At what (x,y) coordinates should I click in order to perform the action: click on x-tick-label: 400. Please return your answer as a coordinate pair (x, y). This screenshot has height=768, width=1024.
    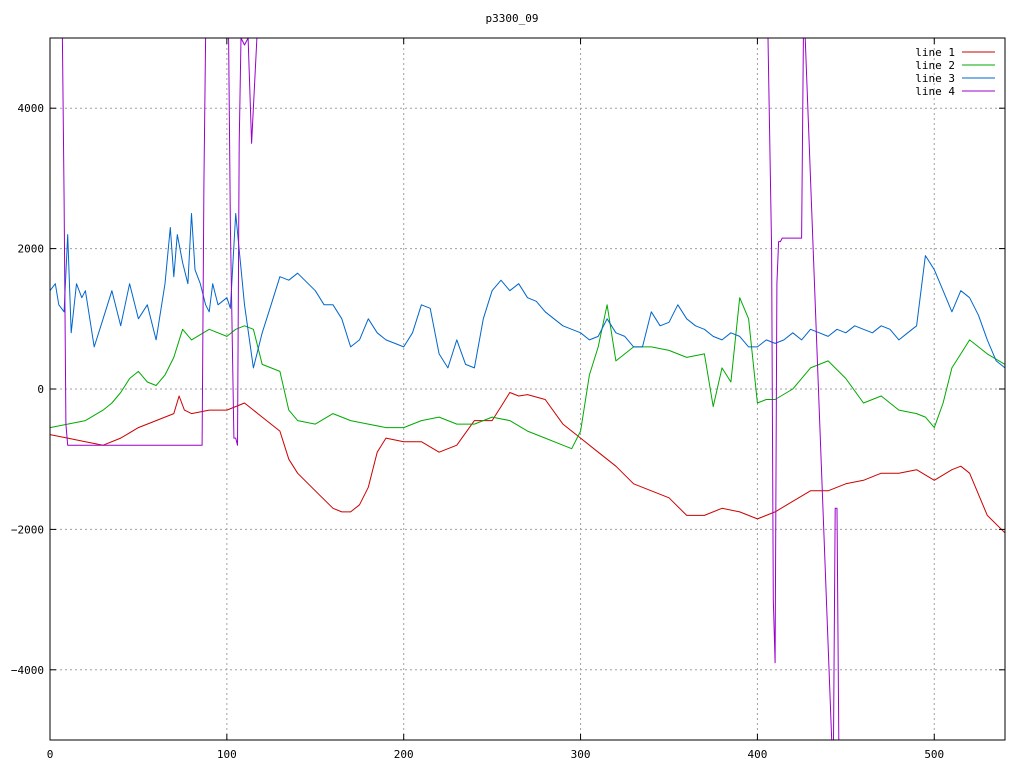
    Looking at the image, I should click on (757, 754).